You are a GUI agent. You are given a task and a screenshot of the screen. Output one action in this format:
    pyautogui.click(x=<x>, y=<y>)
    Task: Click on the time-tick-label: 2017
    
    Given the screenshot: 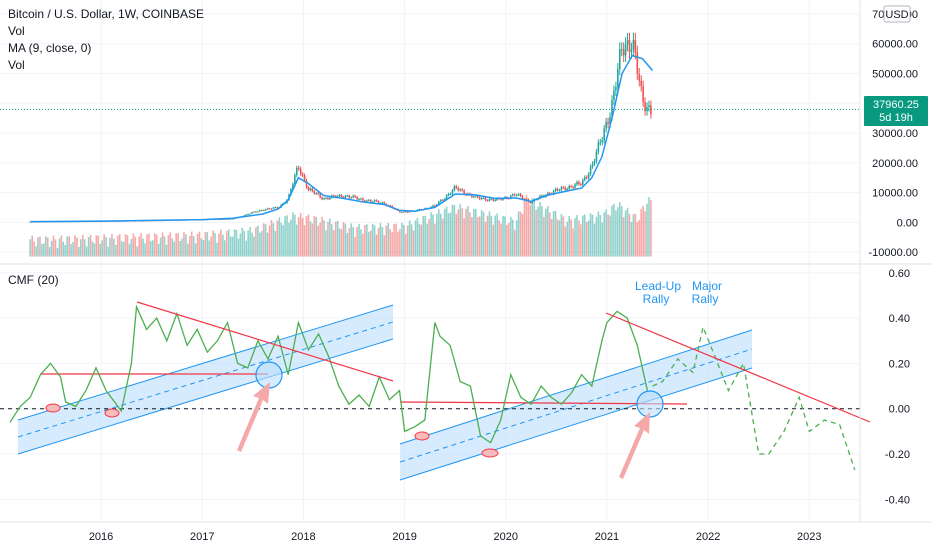 What is the action you would take?
    pyautogui.click(x=202, y=537)
    